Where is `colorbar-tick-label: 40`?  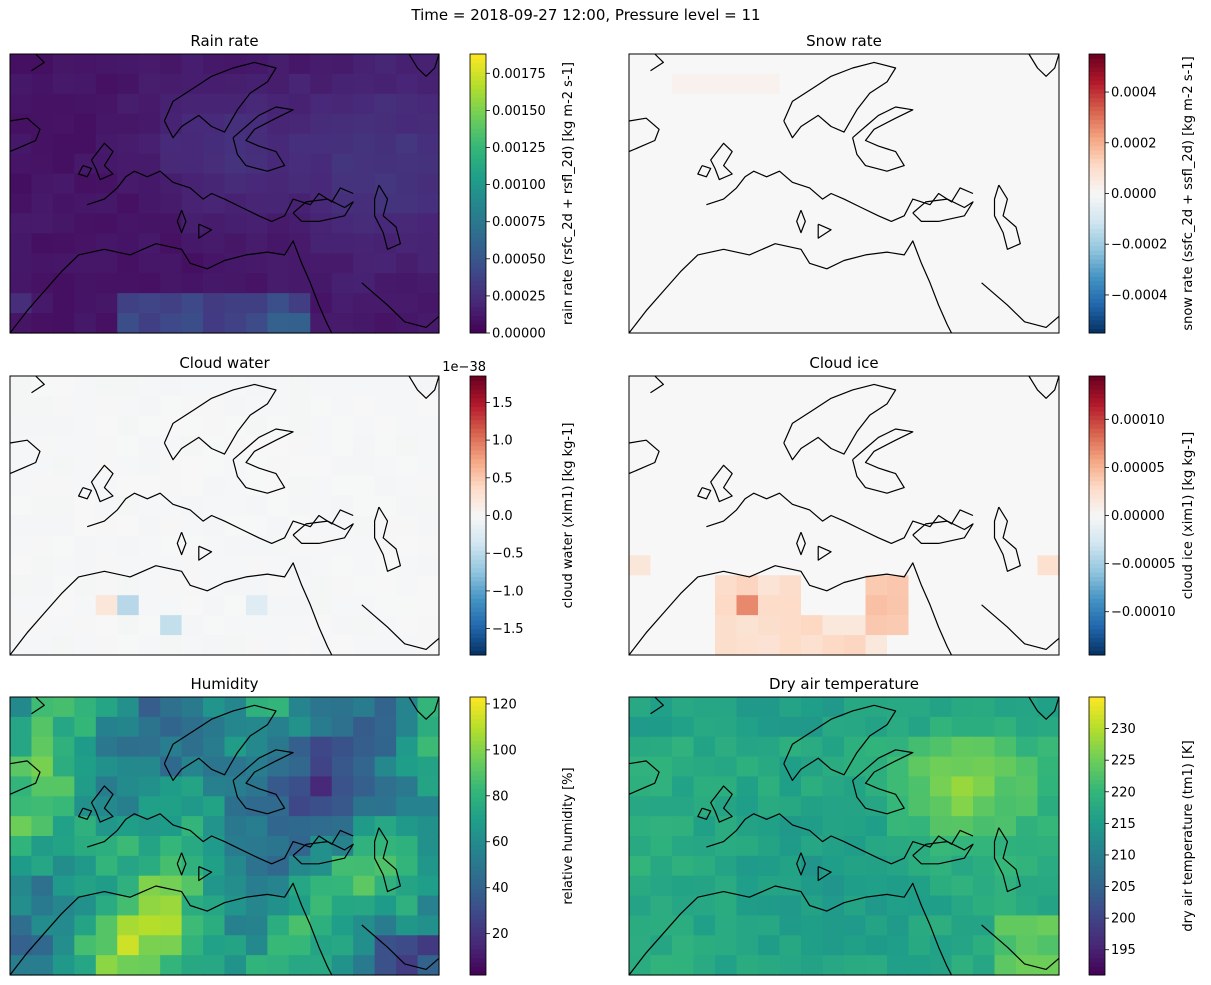
colorbar-tick-label: 40 is located at coordinates (500, 888).